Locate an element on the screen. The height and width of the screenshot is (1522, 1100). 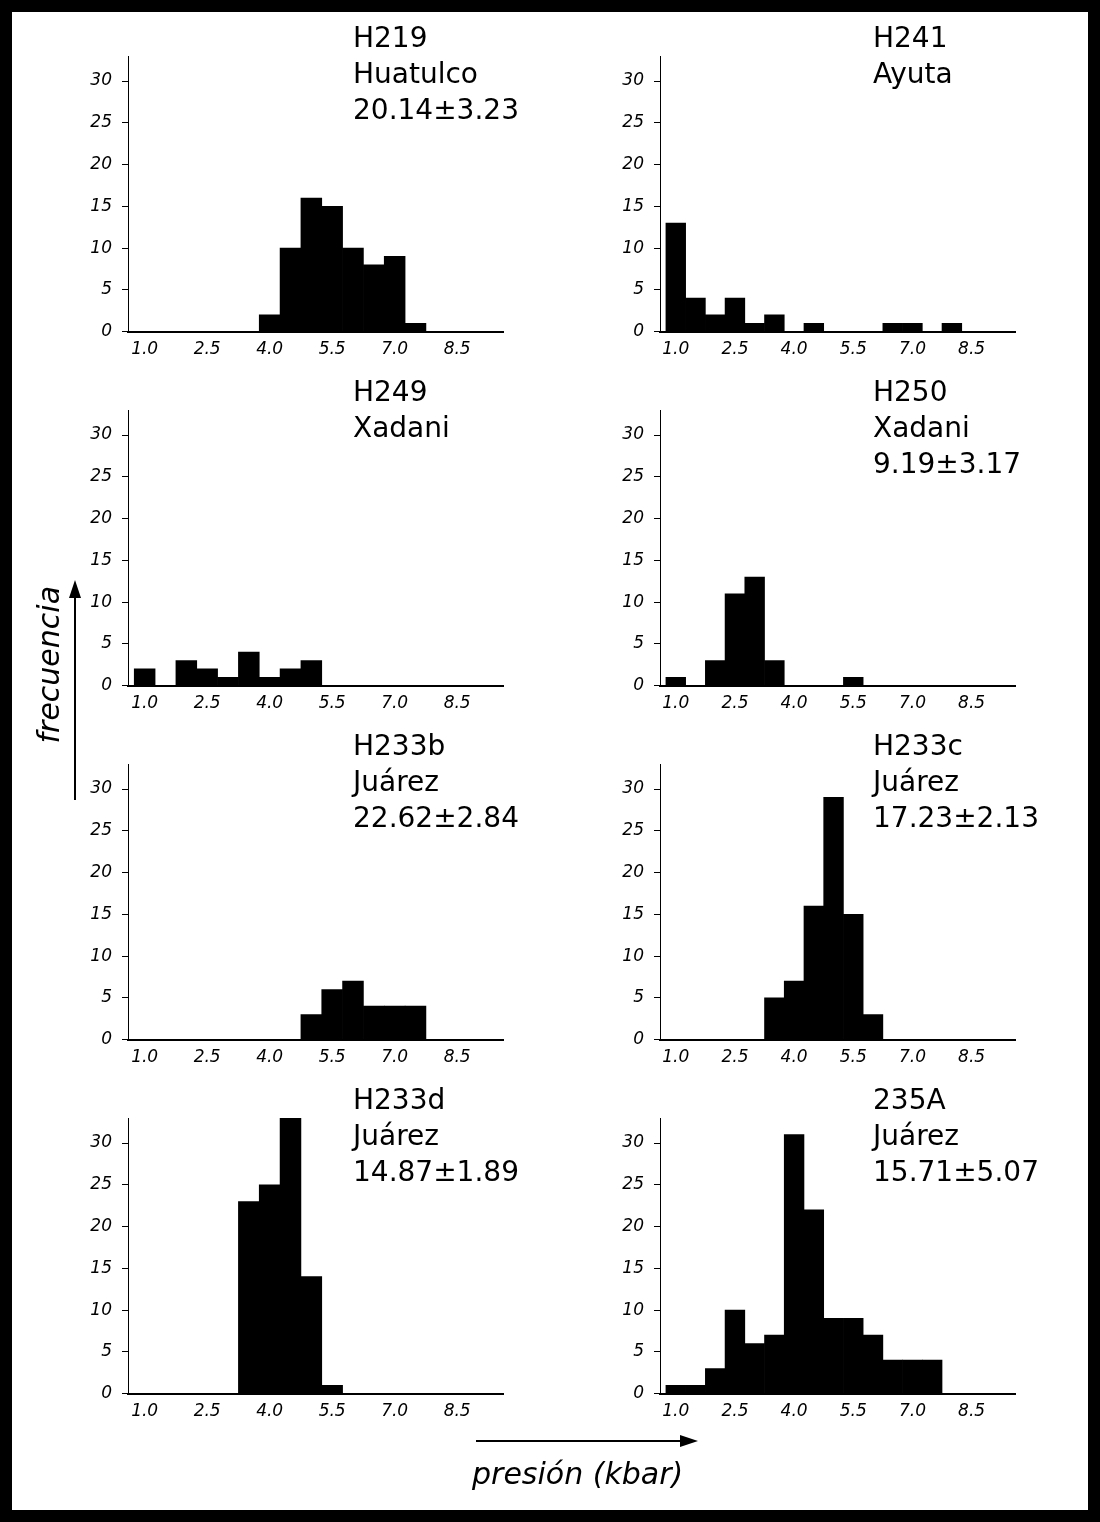
text: H249 is located at coordinates (390, 392).